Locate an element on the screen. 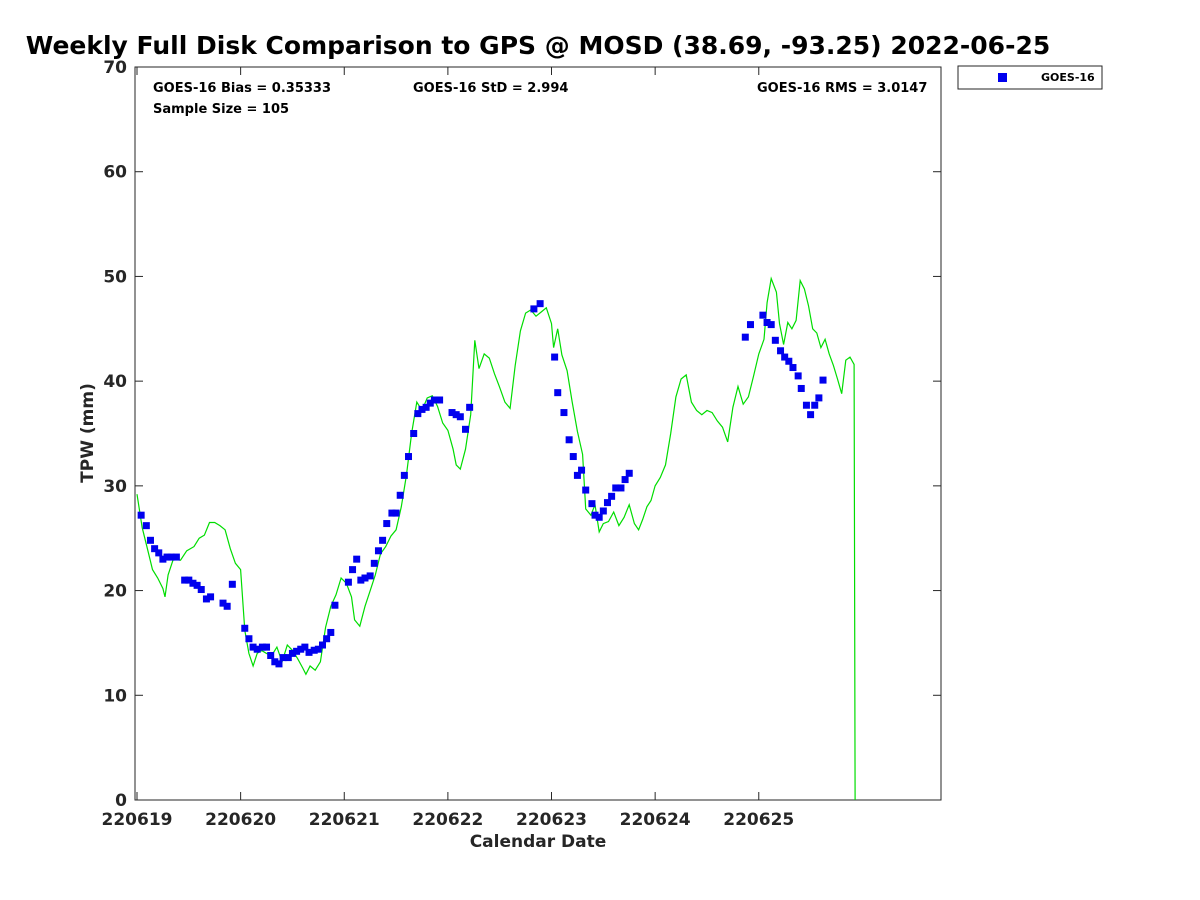 The image size is (1200, 900). y-tick-label: 0 is located at coordinates (121, 801).